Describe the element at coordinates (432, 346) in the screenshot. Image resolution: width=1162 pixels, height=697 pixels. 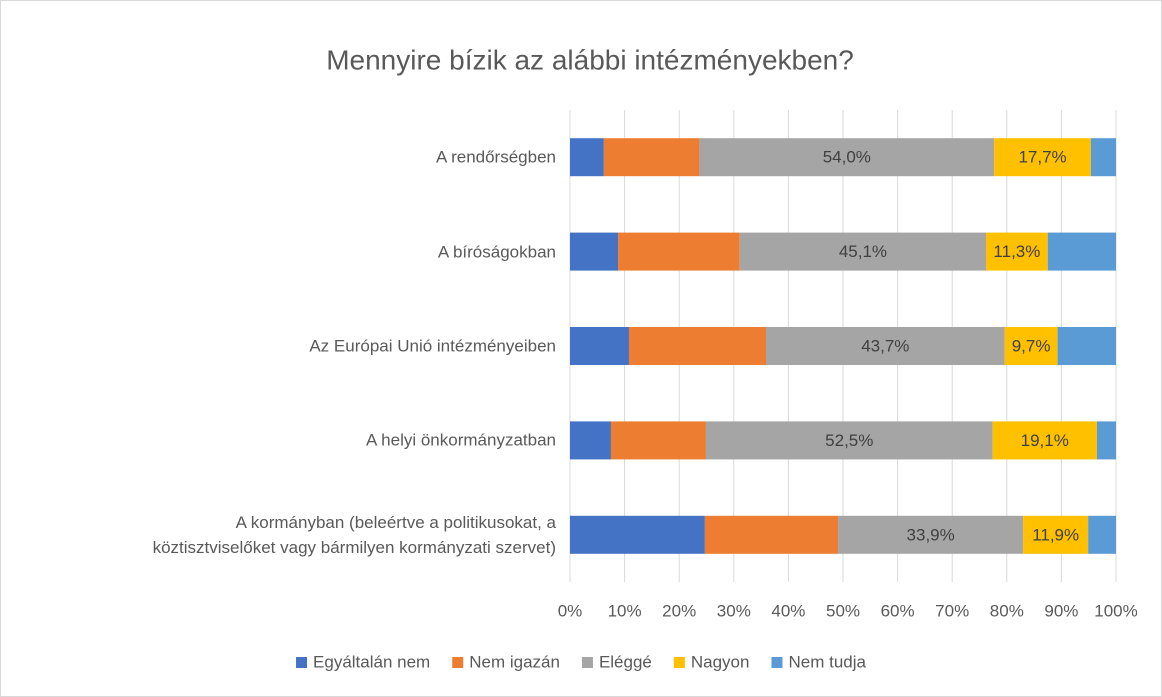
I see `y-tick-label: Az Európai Unió intézményeiben` at that location.